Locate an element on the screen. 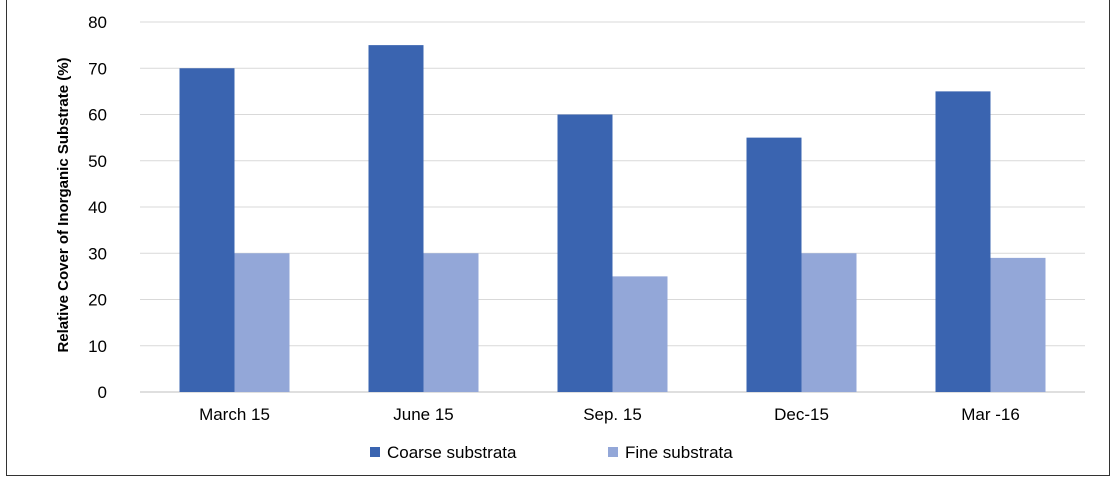 The width and height of the screenshot is (1117, 477). x-axis-categories: March 15 June 15 Sep. 15 Dec-15 Mar -16 is located at coordinates (609, 414).